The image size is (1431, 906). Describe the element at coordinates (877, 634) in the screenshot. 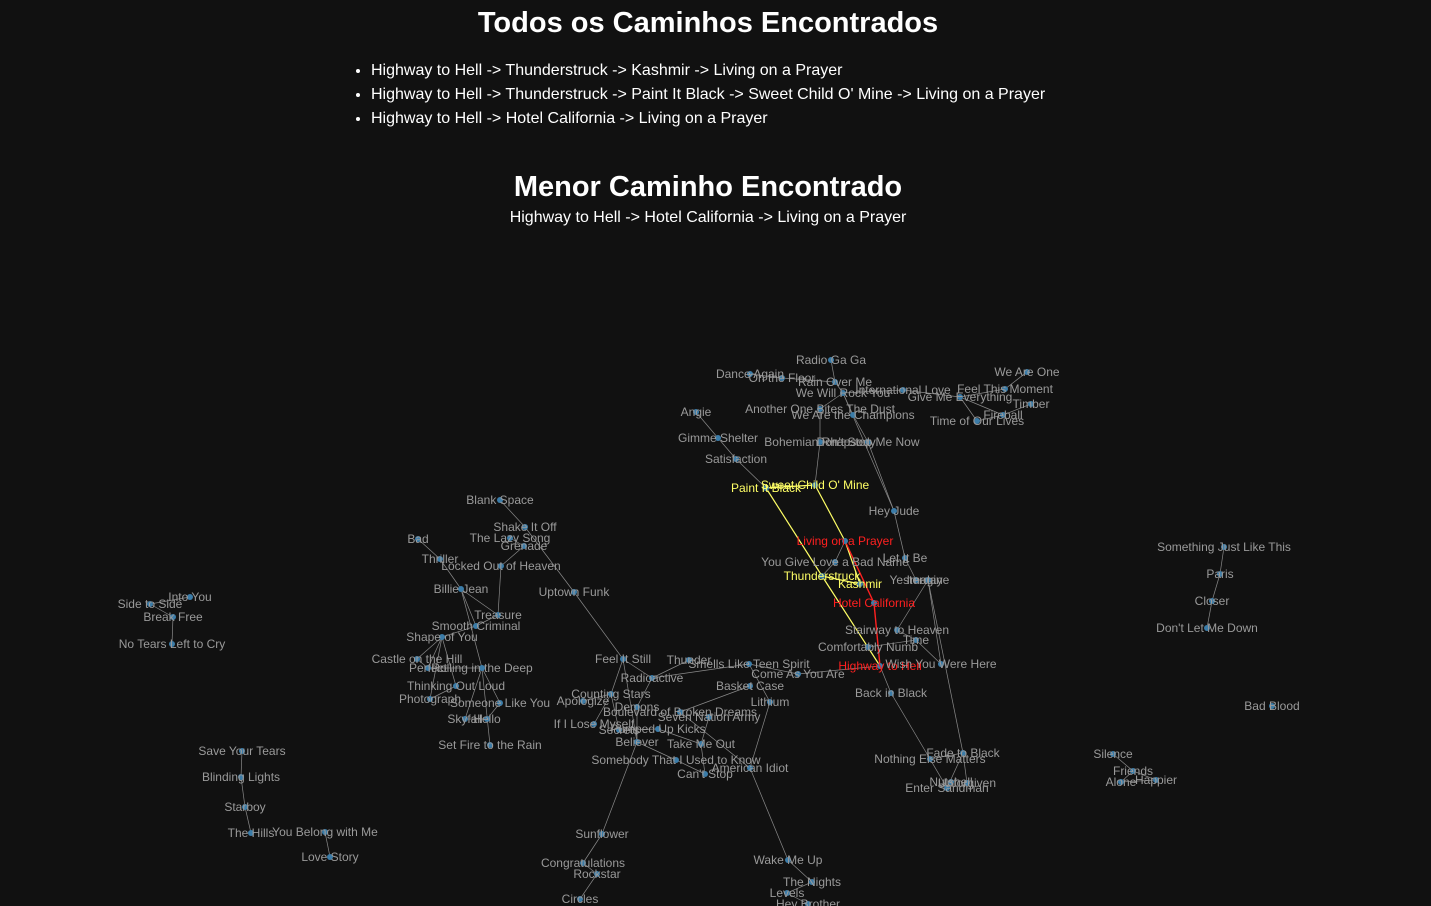

I see `shortest-path-edge` at that location.